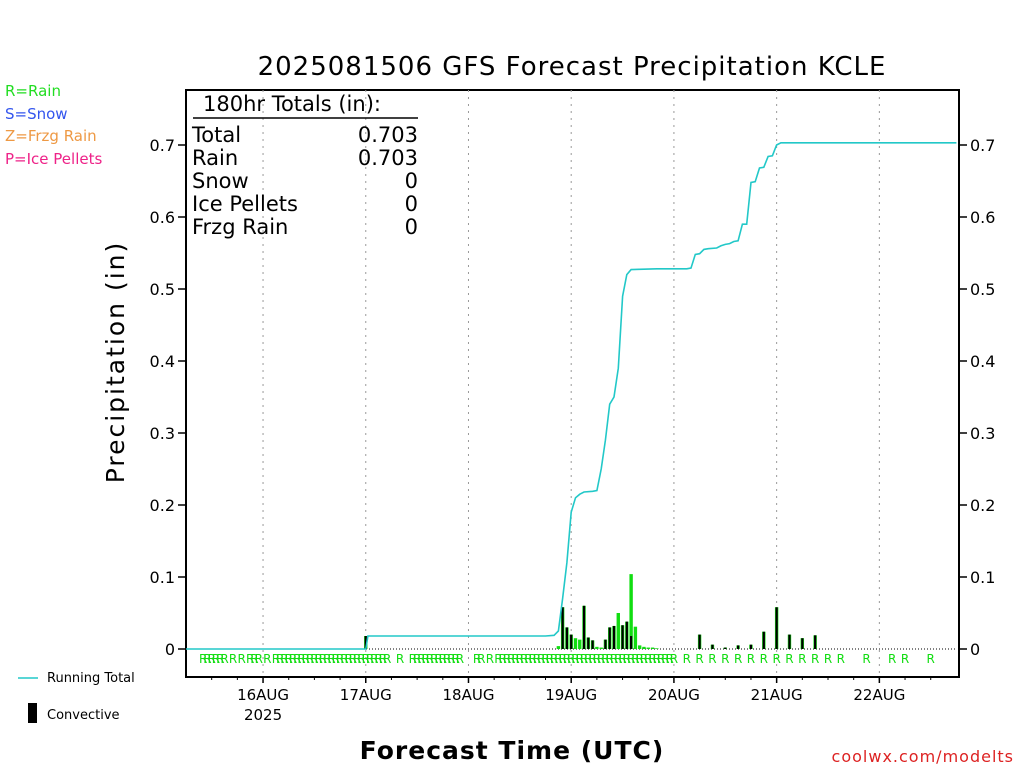 This screenshot has height=768, width=1024. What do you see at coordinates (91, 678) in the screenshot?
I see `running-total-legend-label: Running Total` at bounding box center [91, 678].